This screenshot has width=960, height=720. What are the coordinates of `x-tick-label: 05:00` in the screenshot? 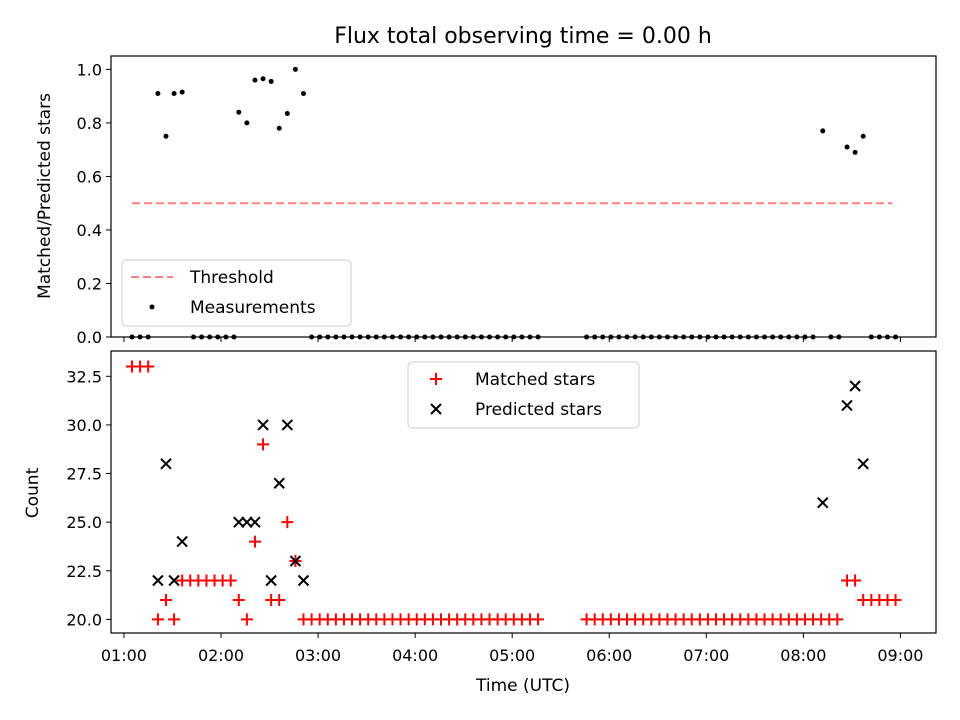 It's located at (512, 655).